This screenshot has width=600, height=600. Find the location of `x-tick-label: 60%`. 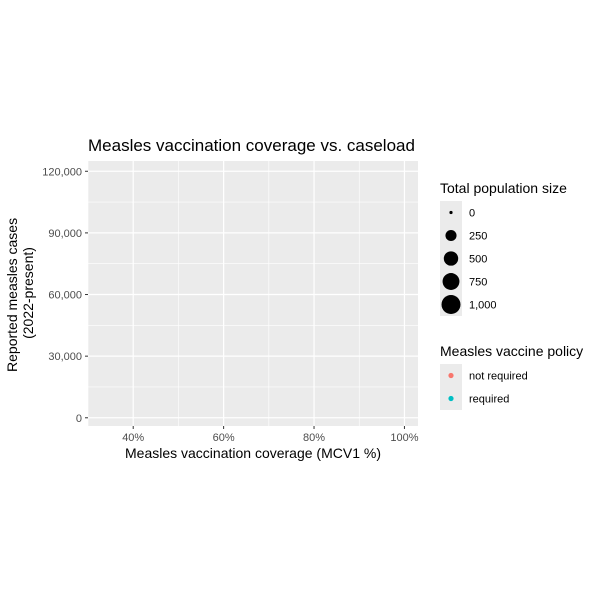

x-tick-label: 60% is located at coordinates (224, 438).